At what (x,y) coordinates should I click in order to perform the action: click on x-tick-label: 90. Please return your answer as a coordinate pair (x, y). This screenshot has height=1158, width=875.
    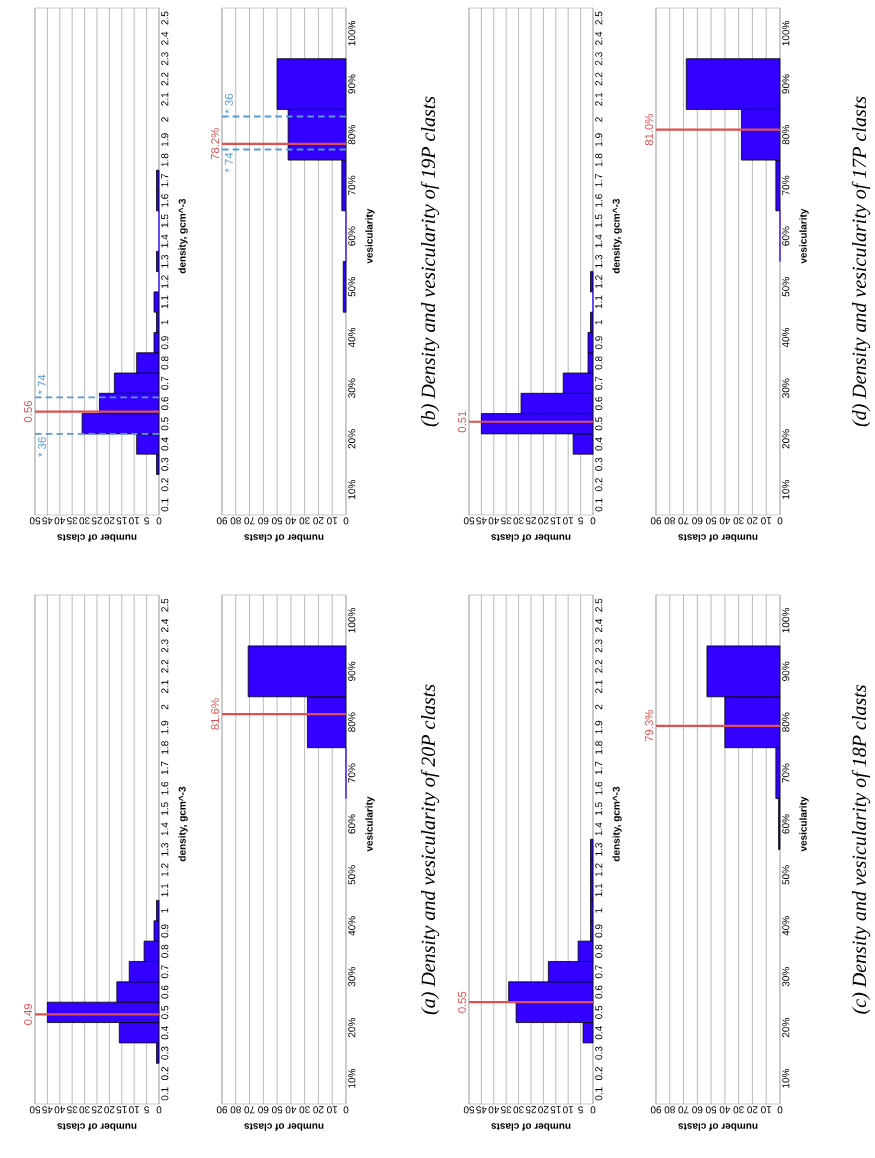
    Looking at the image, I should click on (222, 1110).